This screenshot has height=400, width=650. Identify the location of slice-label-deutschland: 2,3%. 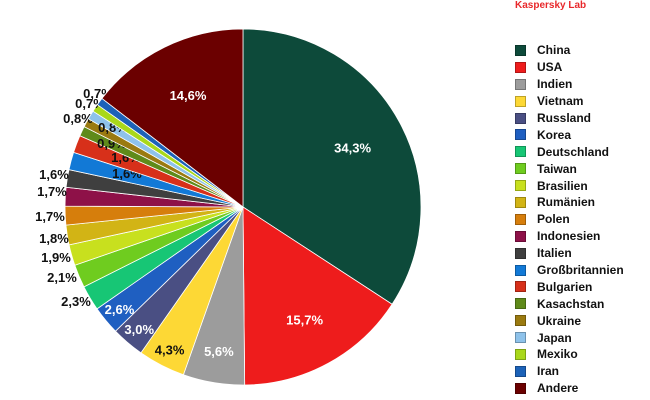
(76, 301).